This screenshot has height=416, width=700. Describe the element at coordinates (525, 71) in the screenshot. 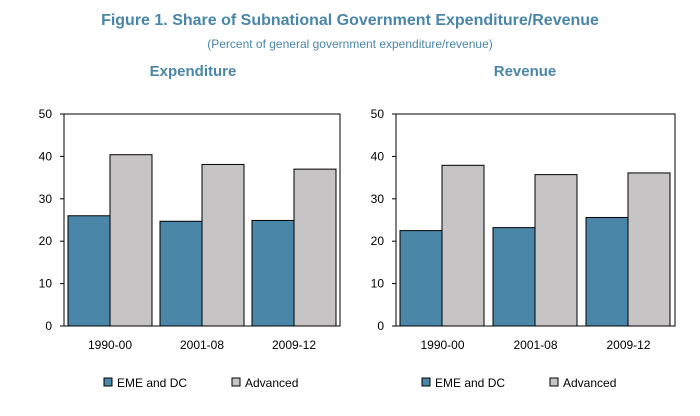

I see `panel-title: Revenue` at that location.